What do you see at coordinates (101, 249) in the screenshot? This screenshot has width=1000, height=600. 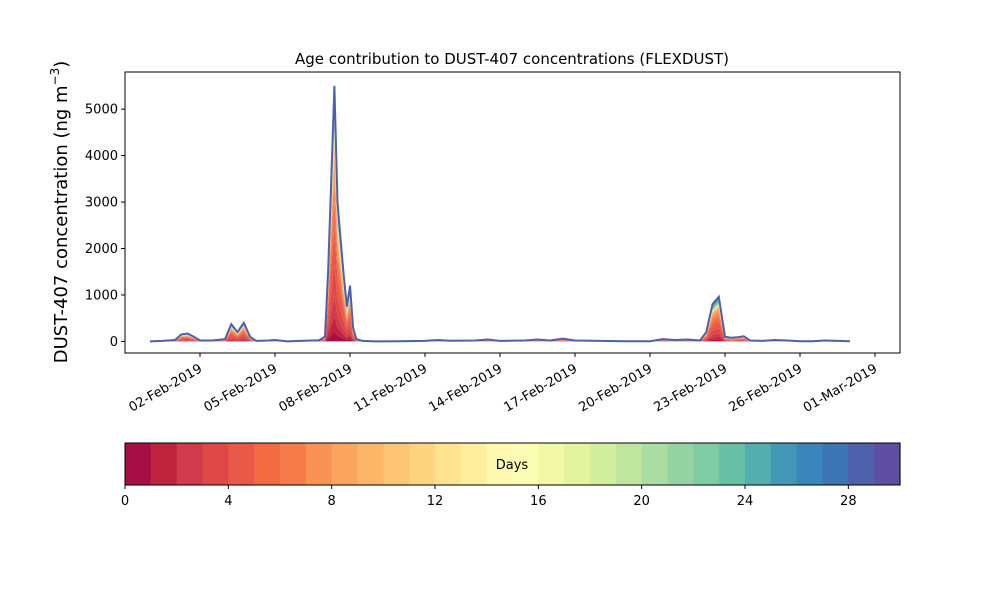 I see `y-tick-label: 2000` at bounding box center [101, 249].